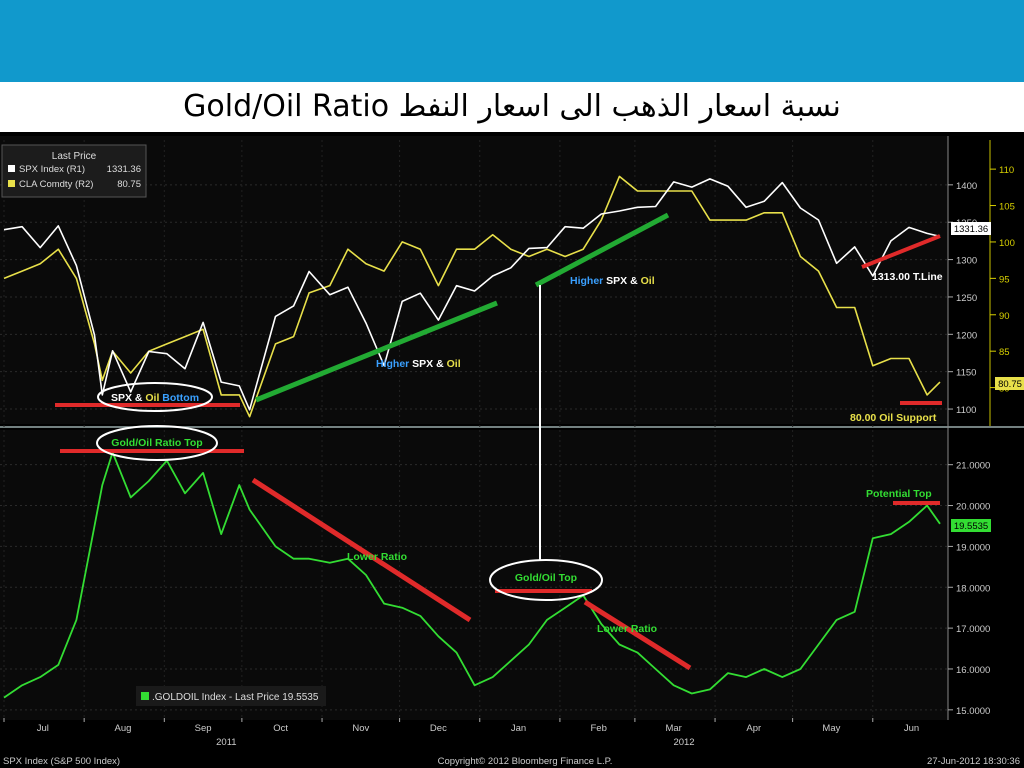 This screenshot has height=768, width=1024. I want to click on higher2-part2: SPX &, so click(623, 281).